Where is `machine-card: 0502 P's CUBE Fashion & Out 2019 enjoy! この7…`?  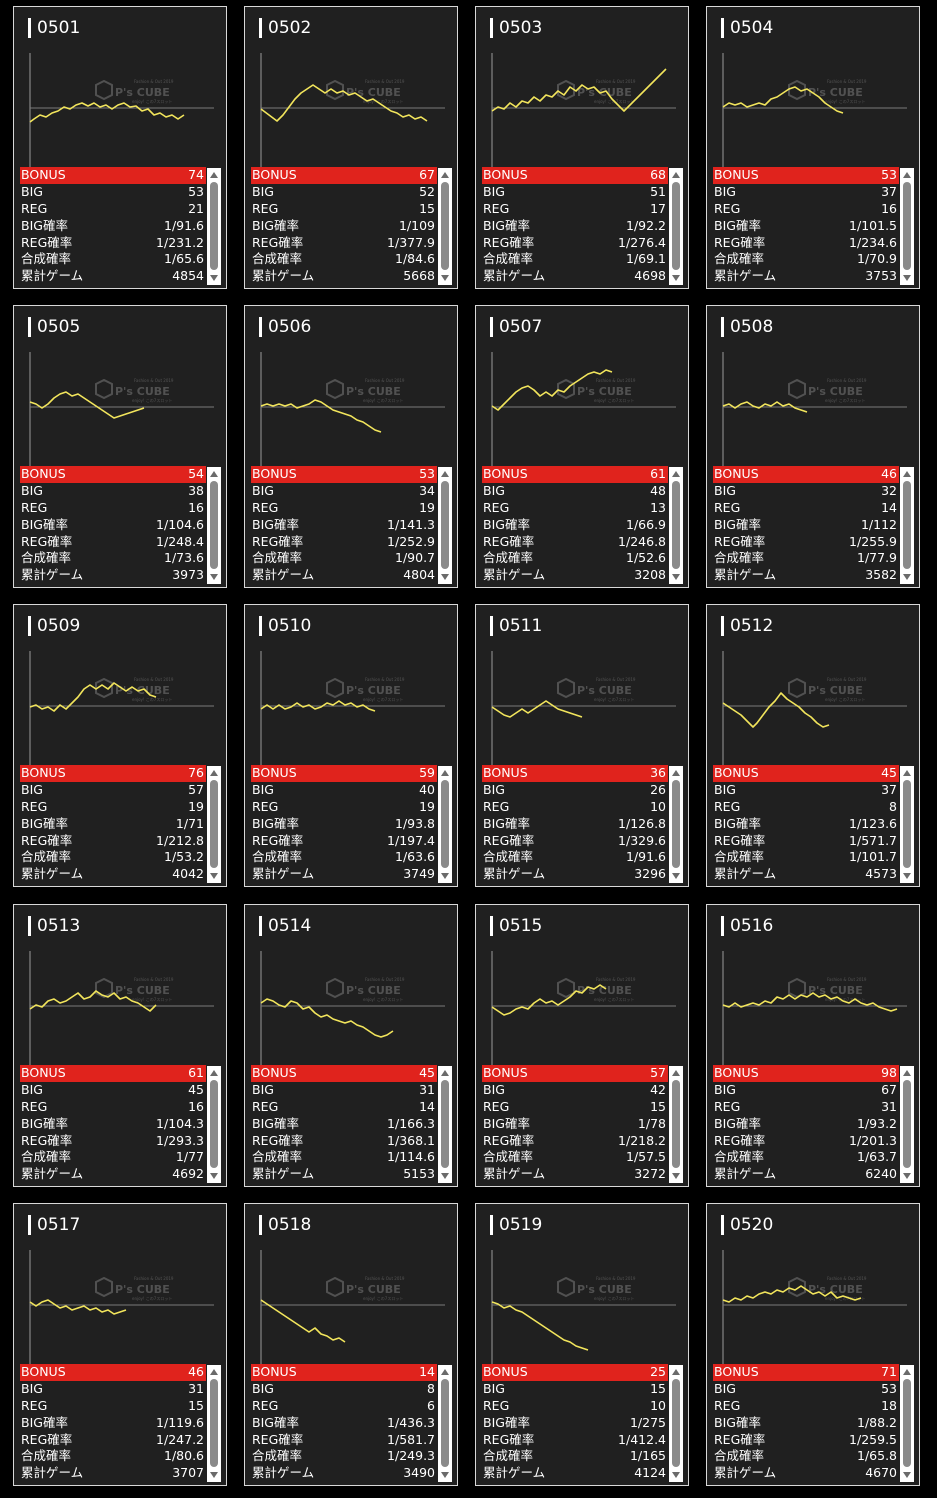 machine-card: 0502 P's CUBE Fashion & Out 2019 enjoy! この7… is located at coordinates (351, 147).